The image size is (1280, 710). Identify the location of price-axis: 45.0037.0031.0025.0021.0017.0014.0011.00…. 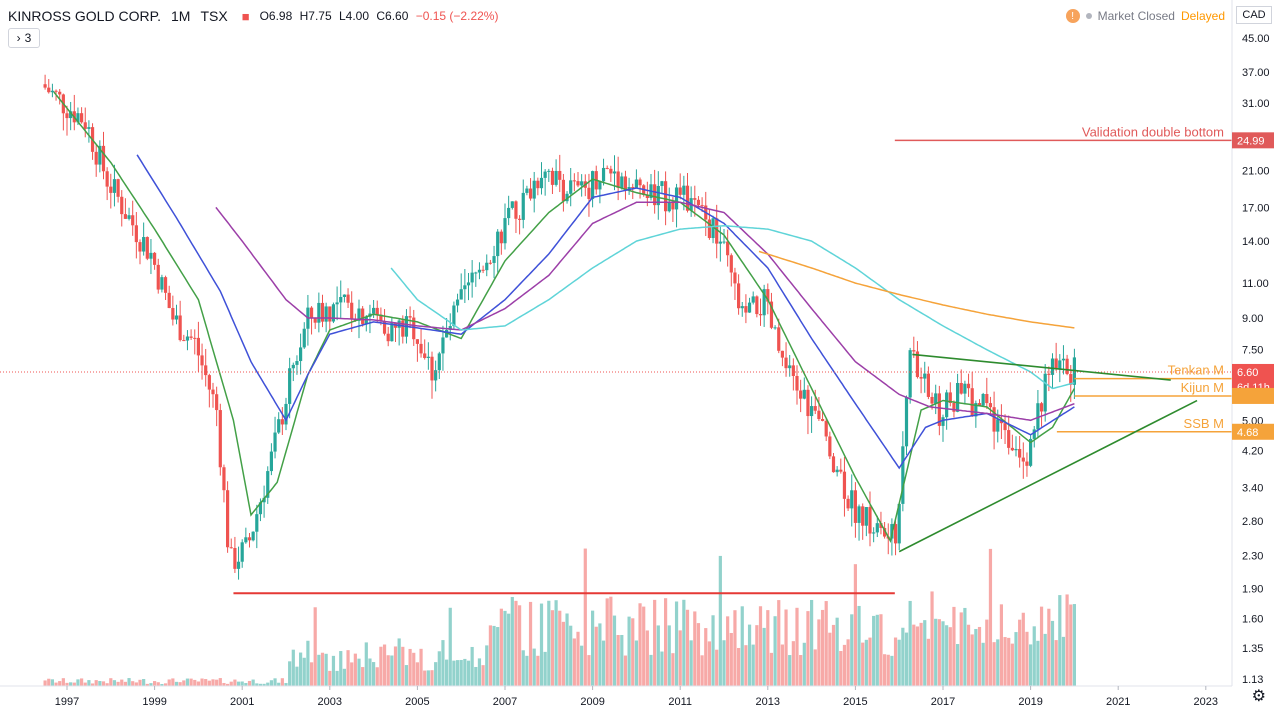
(1252, 343).